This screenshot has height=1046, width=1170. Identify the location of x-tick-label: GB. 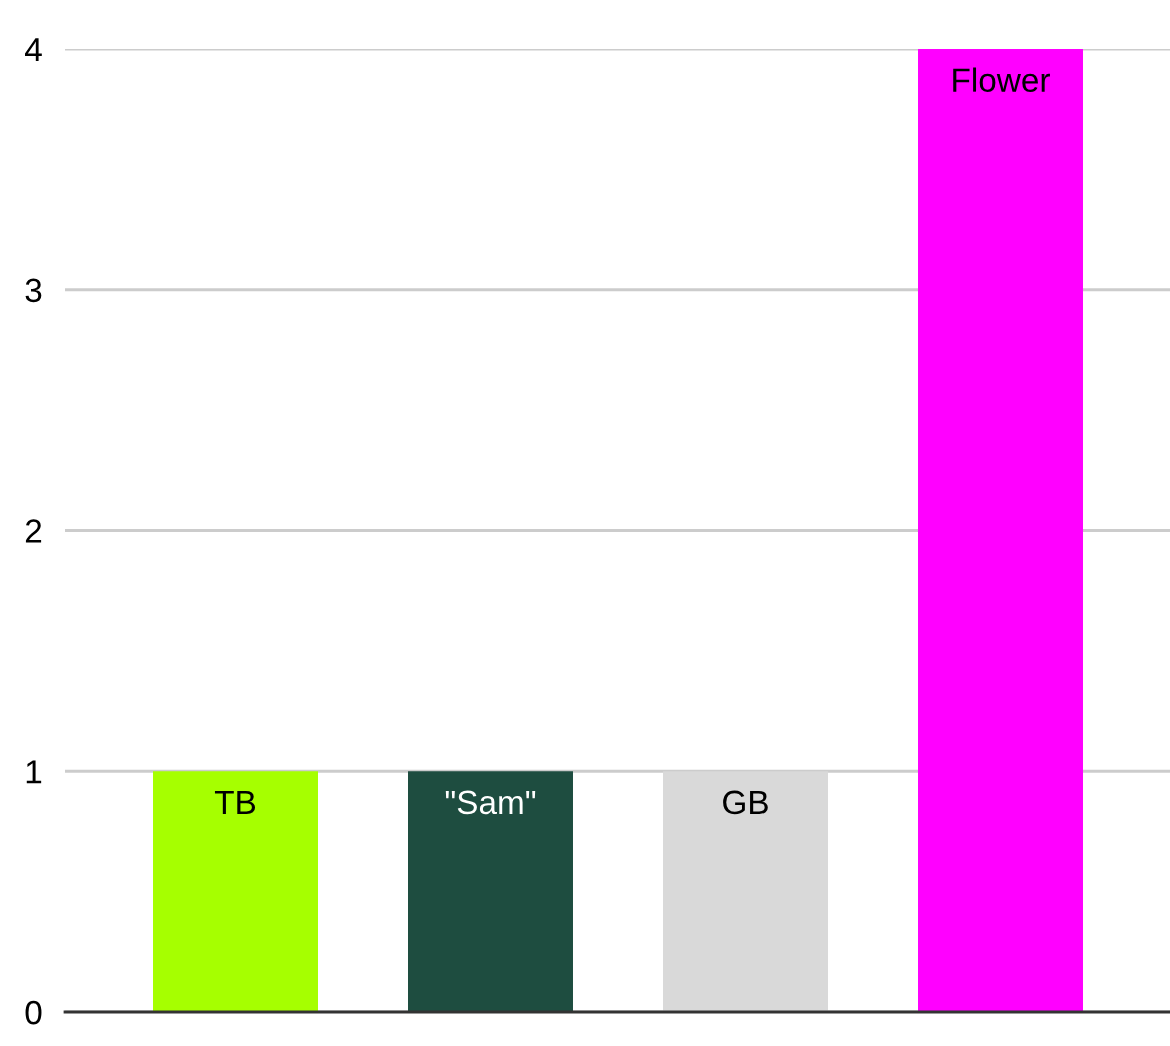
(745, 802).